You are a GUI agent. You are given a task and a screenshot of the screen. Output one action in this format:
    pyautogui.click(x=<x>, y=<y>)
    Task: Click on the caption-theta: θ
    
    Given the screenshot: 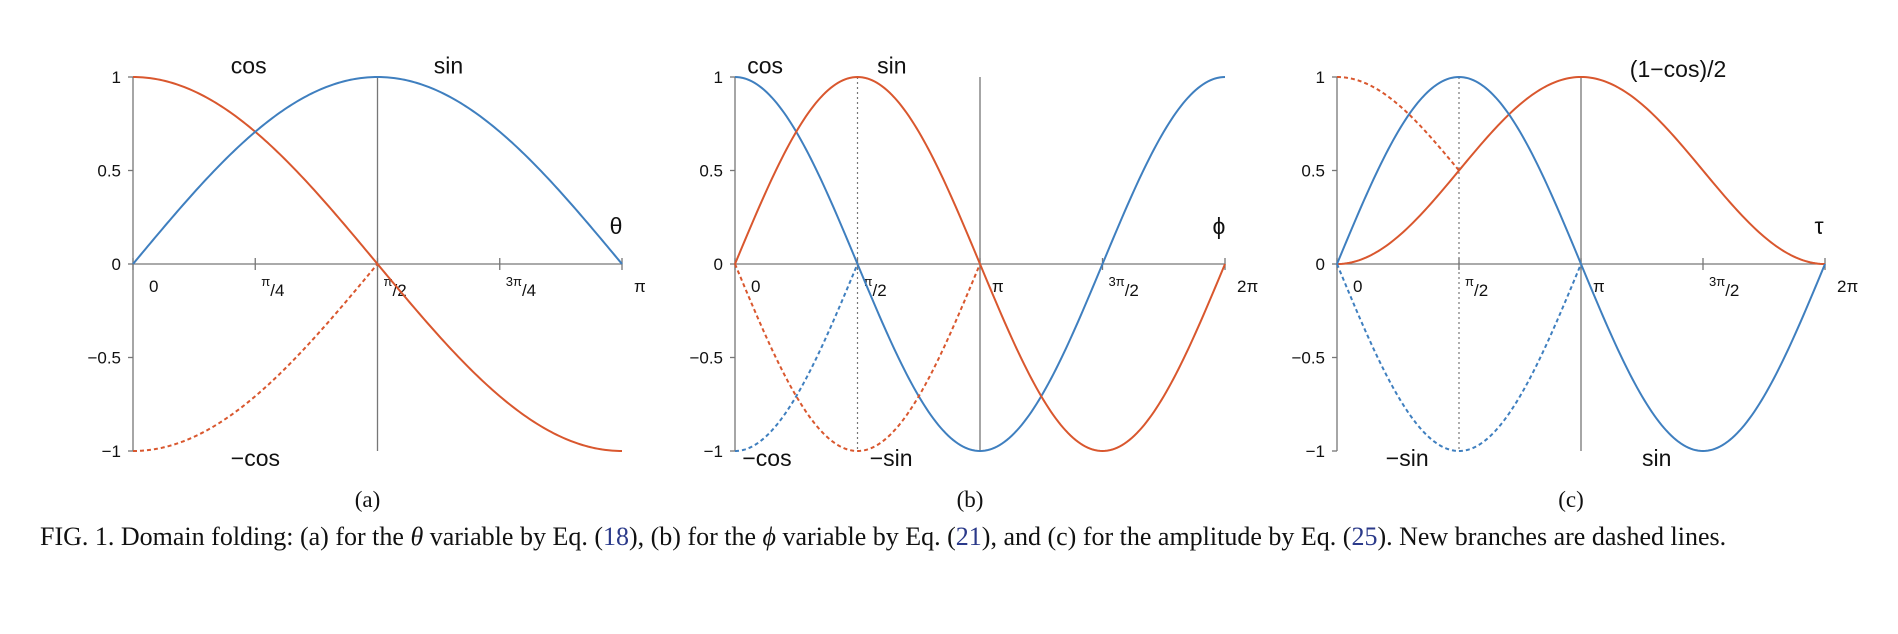 What is the action you would take?
    pyautogui.click(x=417, y=536)
    